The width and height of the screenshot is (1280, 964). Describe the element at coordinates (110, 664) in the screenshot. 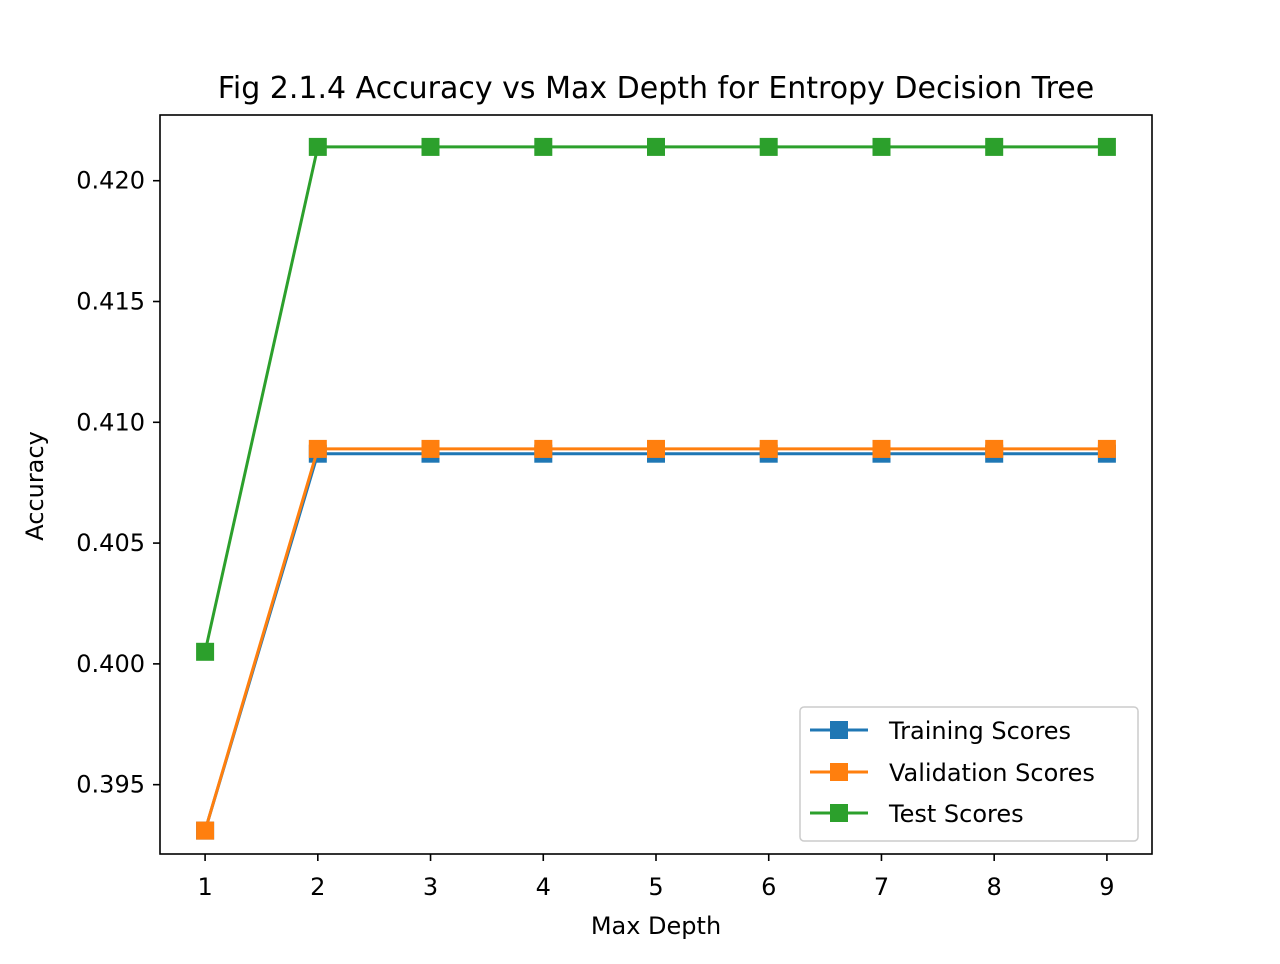

I see `y-tick-label: 0.400` at that location.